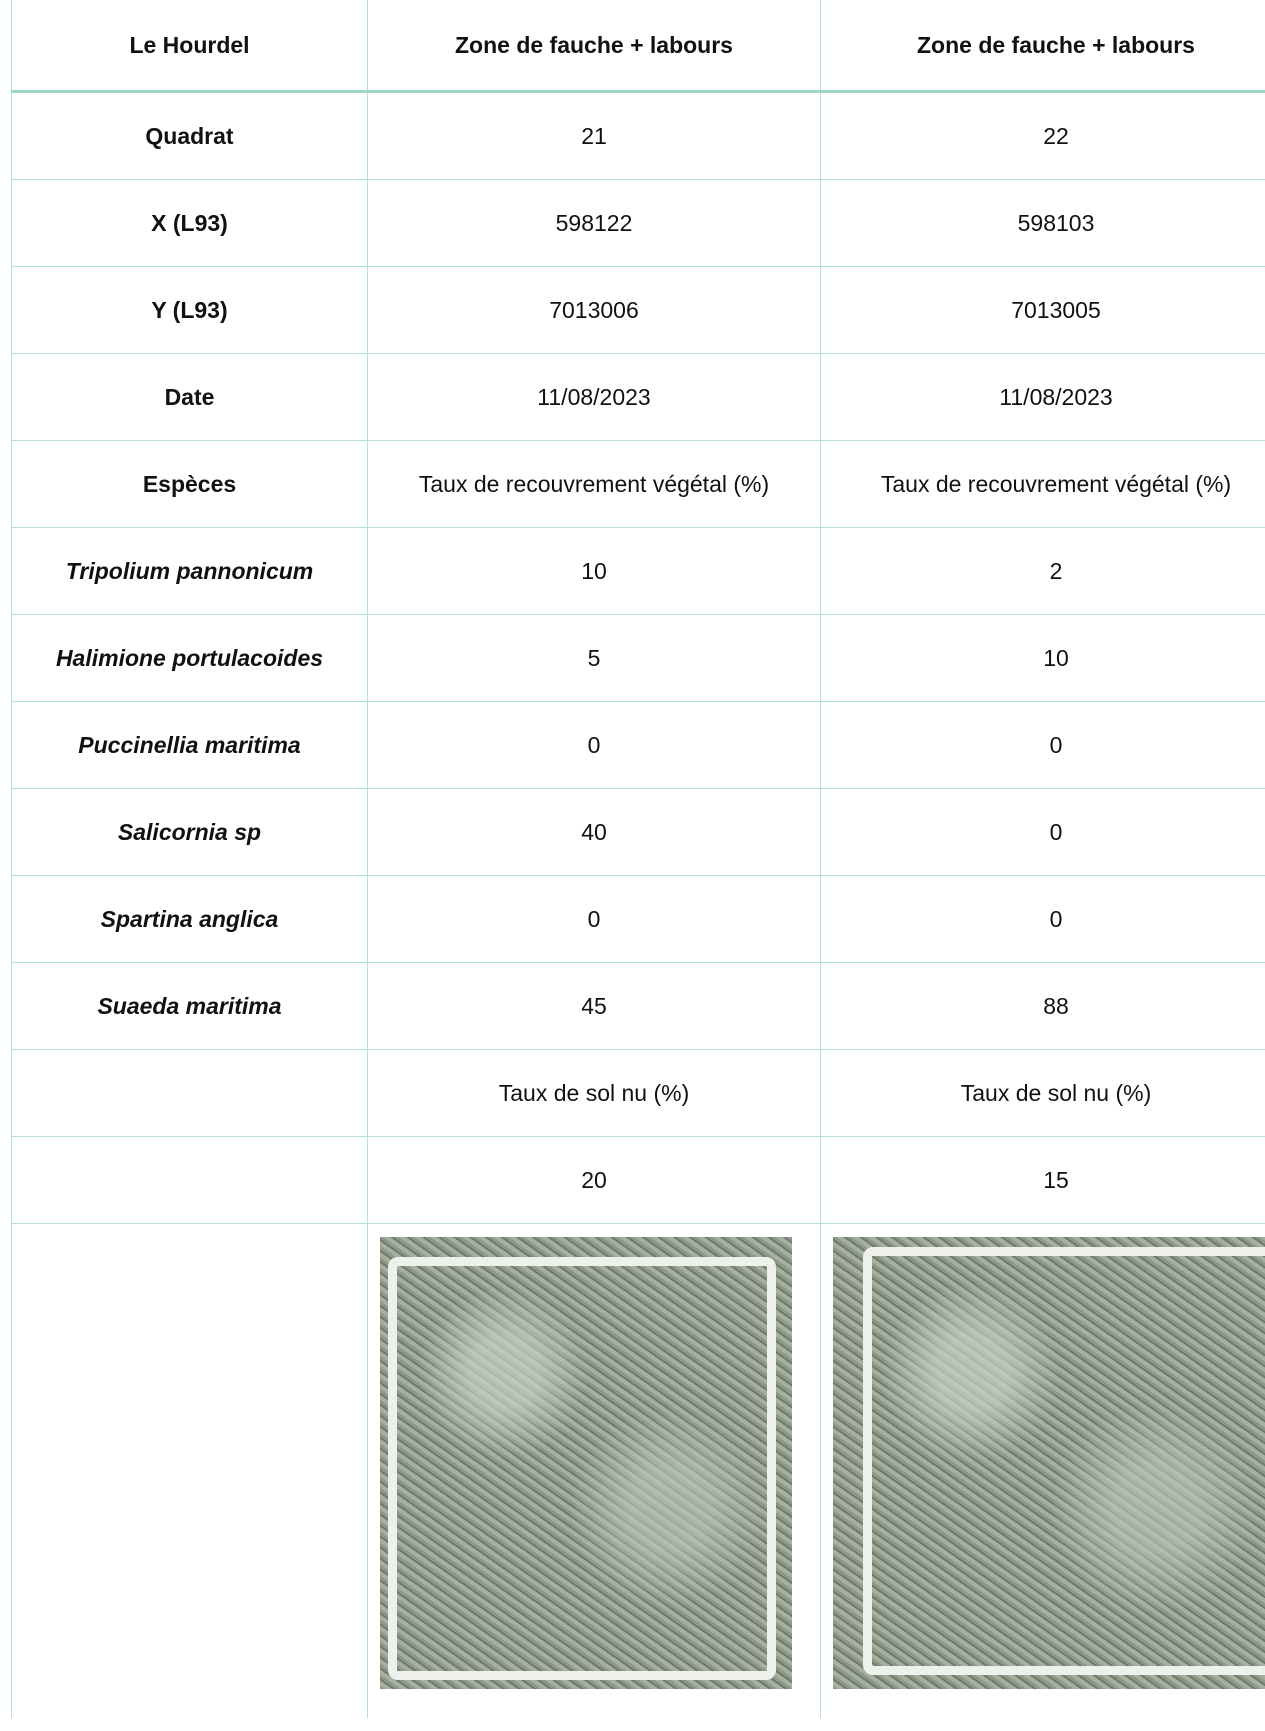  I want to click on table-row: Halimione portulacoides 5 10, so click(638, 658).